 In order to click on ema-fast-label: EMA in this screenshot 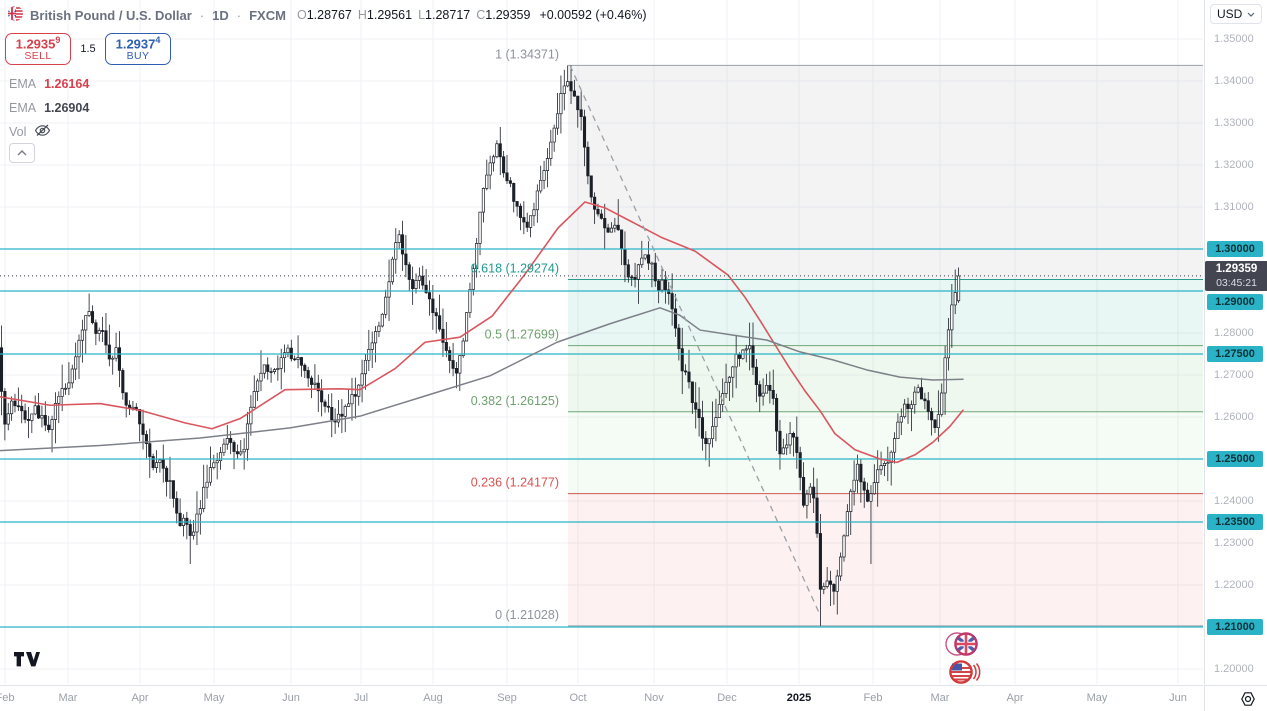, I will do `click(23, 84)`.